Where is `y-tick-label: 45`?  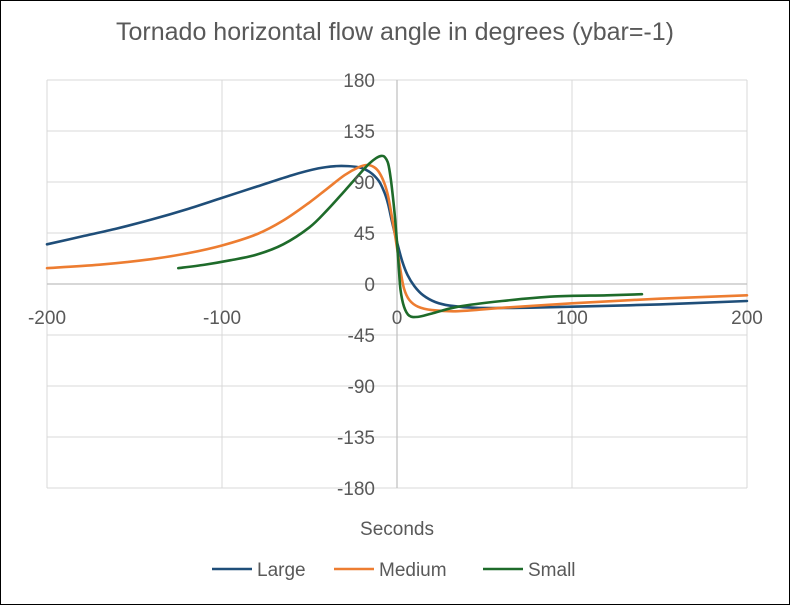
y-tick-label: 45 is located at coordinates (364, 234).